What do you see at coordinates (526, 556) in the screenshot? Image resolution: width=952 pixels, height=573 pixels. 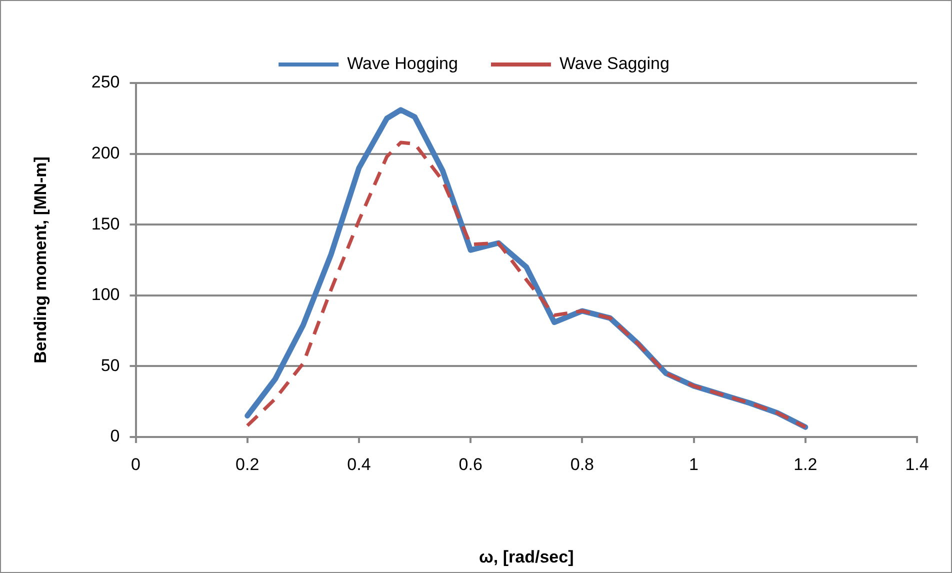 I see `x-axis-title: ω, [rad/sec]` at bounding box center [526, 556].